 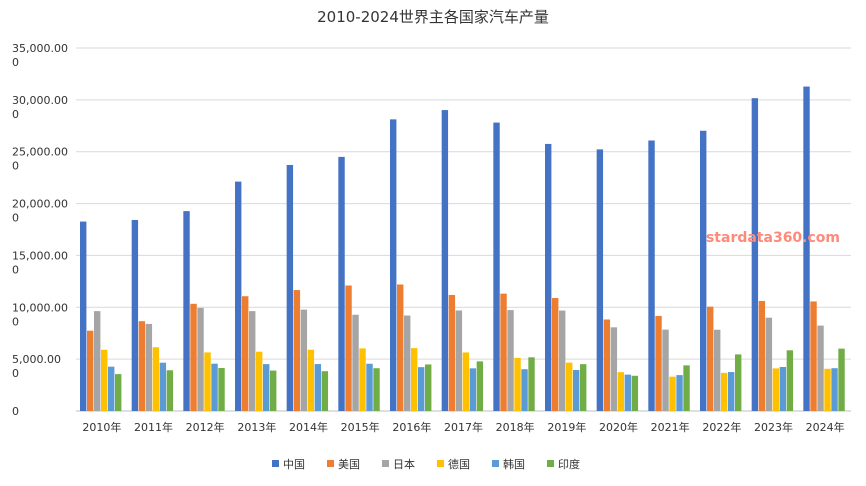 What do you see at coordinates (618, 427) in the screenshot?
I see `x-tick-label: 2020年` at bounding box center [618, 427].